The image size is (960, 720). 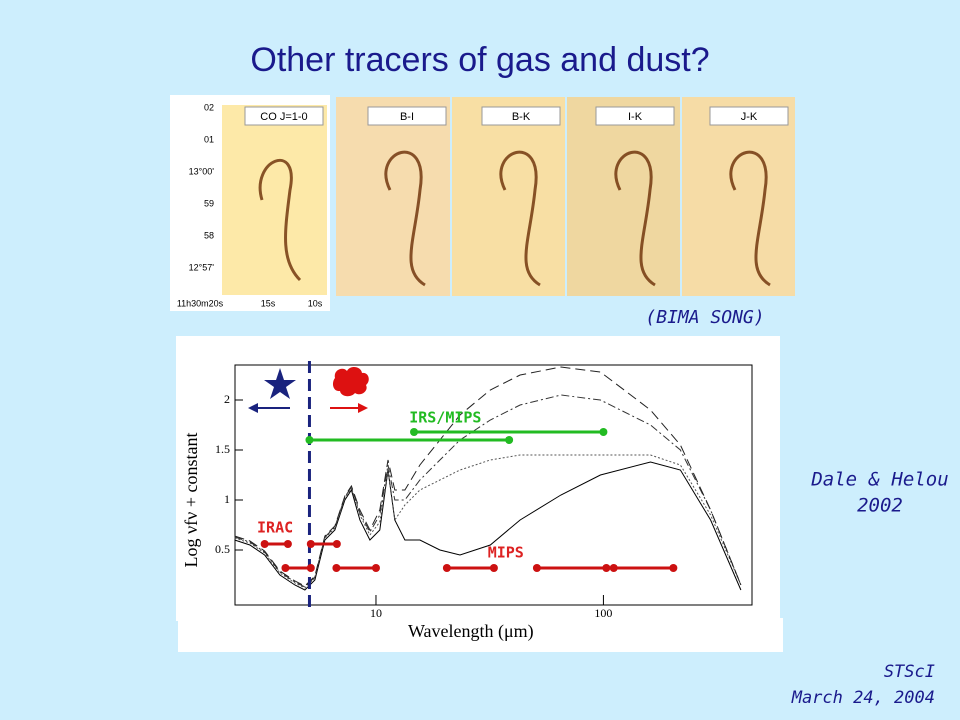 I want to click on ra-label: 11h30m20s, so click(x=200, y=303).